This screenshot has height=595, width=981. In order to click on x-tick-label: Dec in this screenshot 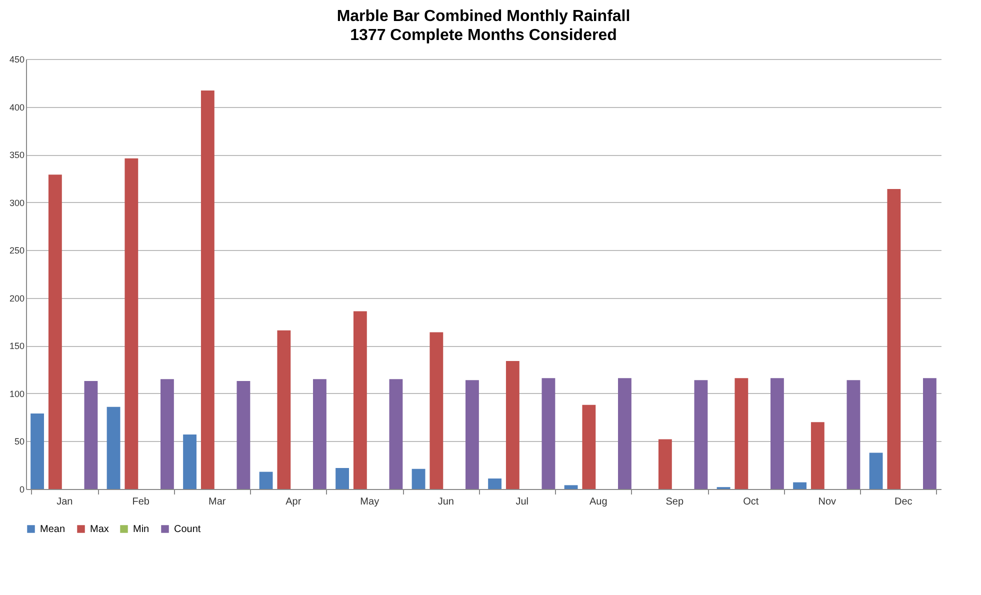, I will do `click(903, 502)`.